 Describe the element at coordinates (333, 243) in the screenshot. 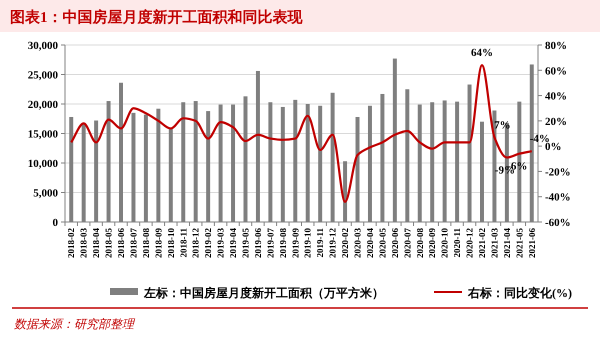

I see `x-tick-label: 2019-12` at that location.